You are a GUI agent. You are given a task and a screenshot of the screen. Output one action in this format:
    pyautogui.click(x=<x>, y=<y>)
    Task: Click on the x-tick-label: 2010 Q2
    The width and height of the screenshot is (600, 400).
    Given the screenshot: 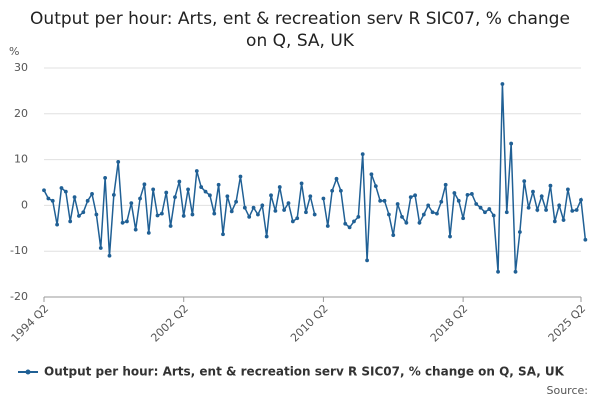 What is the action you would take?
    pyautogui.click(x=309, y=323)
    